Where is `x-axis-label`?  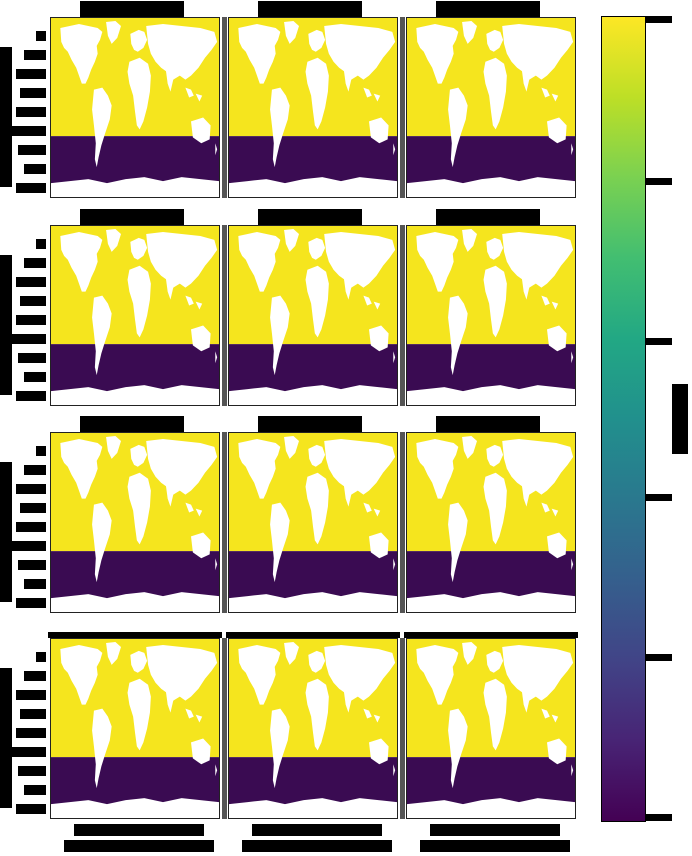
x-axis-label is located at coordinates (495, 846).